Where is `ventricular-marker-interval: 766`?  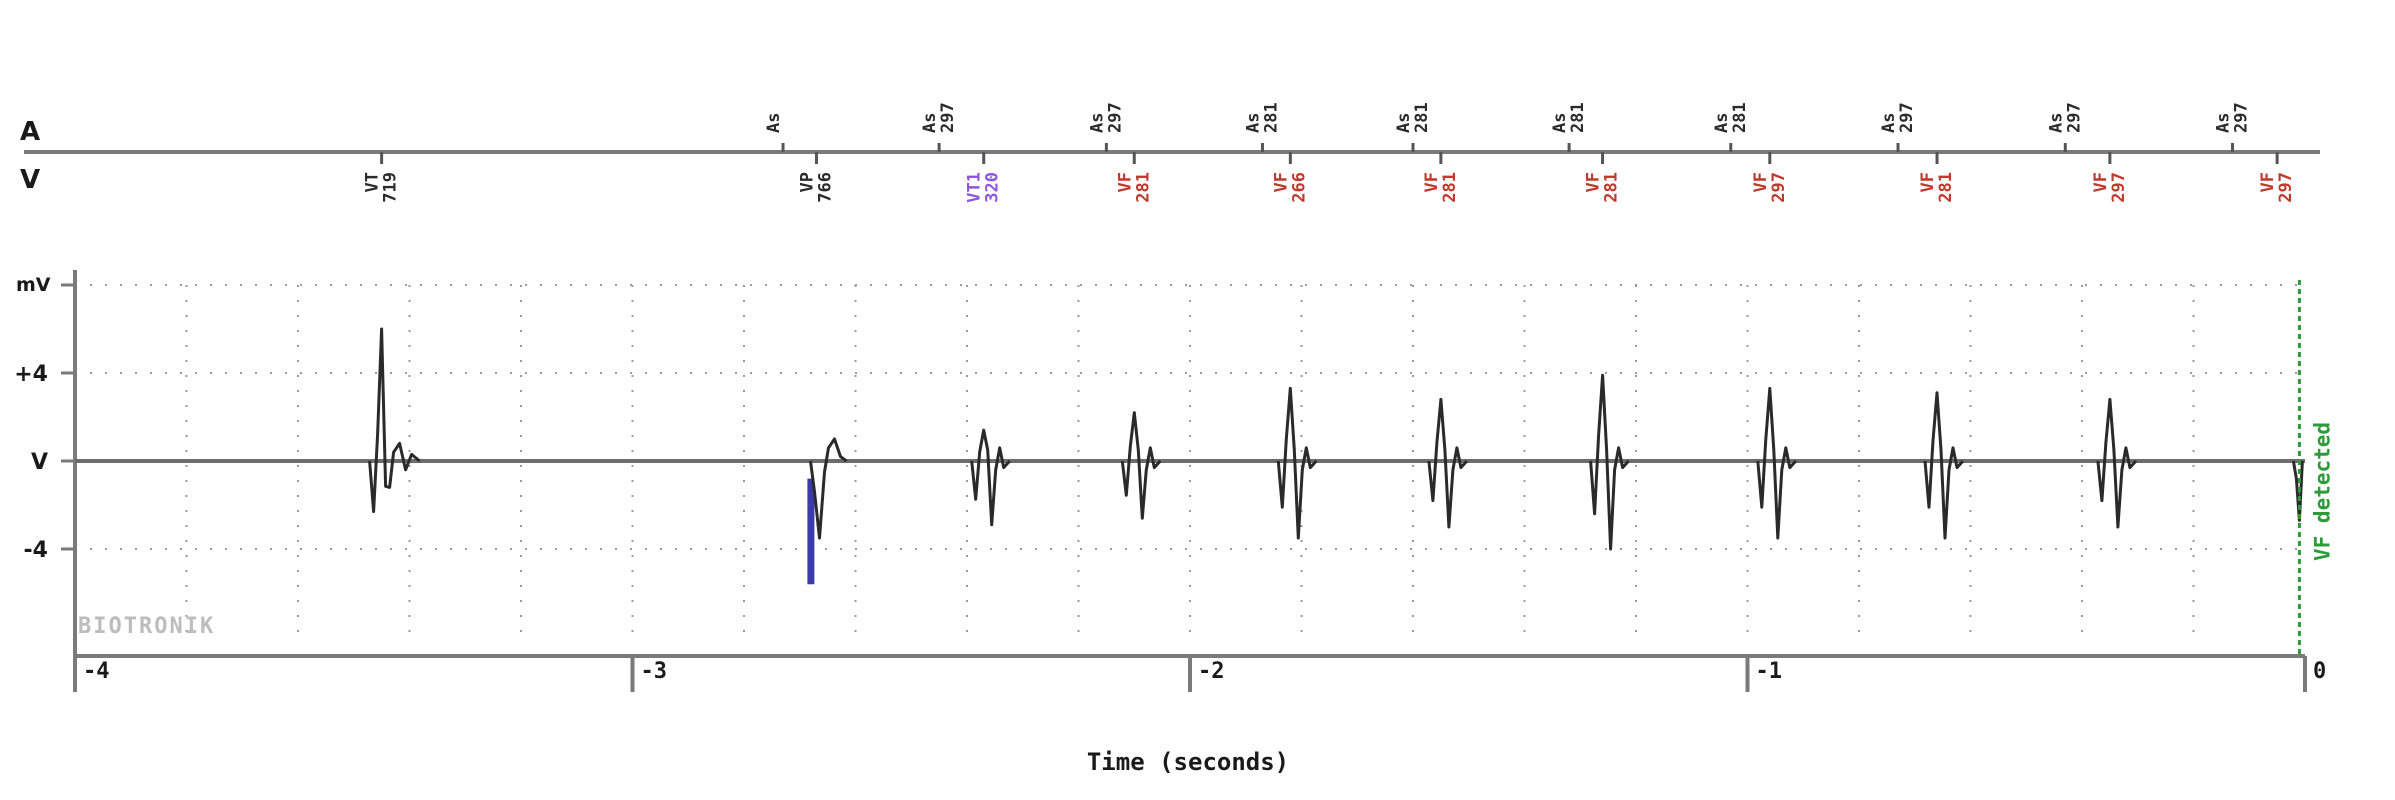 ventricular-marker-interval: 766 is located at coordinates (825, 187).